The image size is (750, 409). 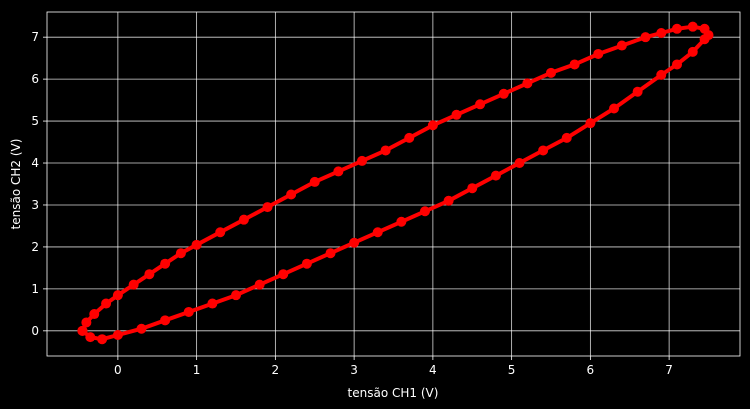 What do you see at coordinates (393, 366) in the screenshot?
I see `x-axis: 0 1 2 3 4 5 6 7` at bounding box center [393, 366].